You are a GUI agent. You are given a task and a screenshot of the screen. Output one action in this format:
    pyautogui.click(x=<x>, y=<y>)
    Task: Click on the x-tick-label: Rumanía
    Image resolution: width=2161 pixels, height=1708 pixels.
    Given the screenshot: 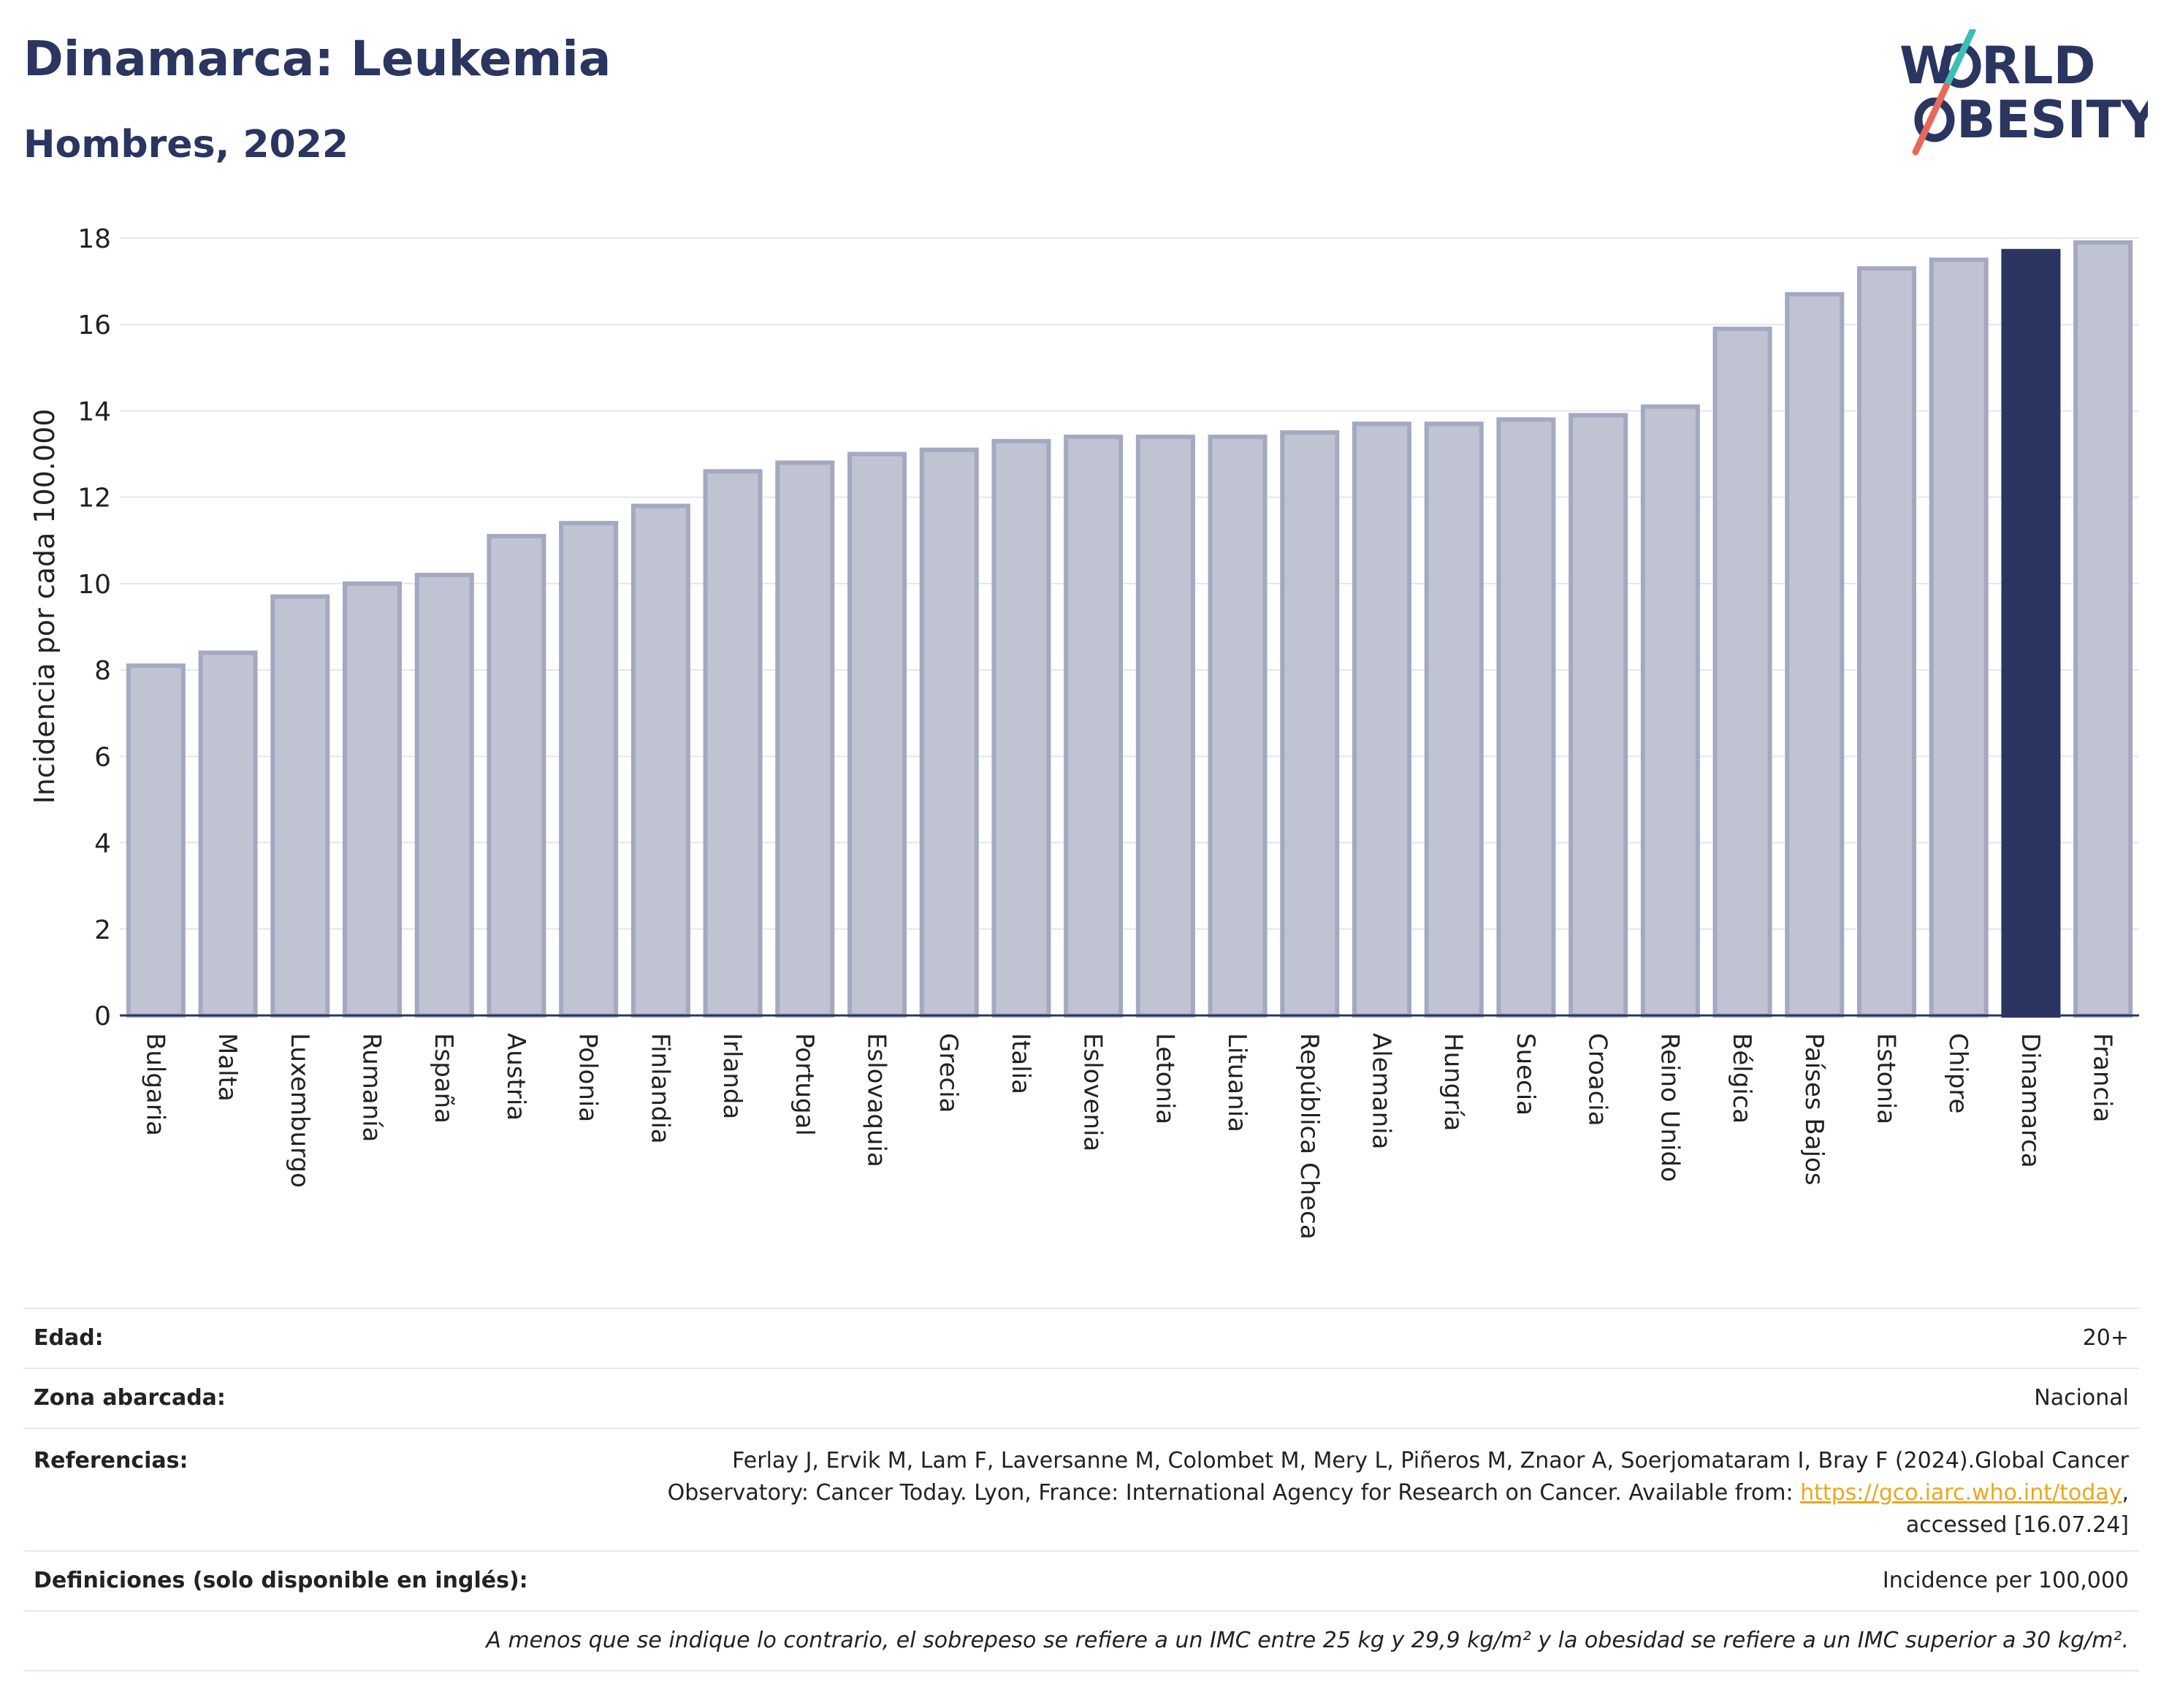 What is the action you would take?
    pyautogui.click(x=371, y=1087)
    